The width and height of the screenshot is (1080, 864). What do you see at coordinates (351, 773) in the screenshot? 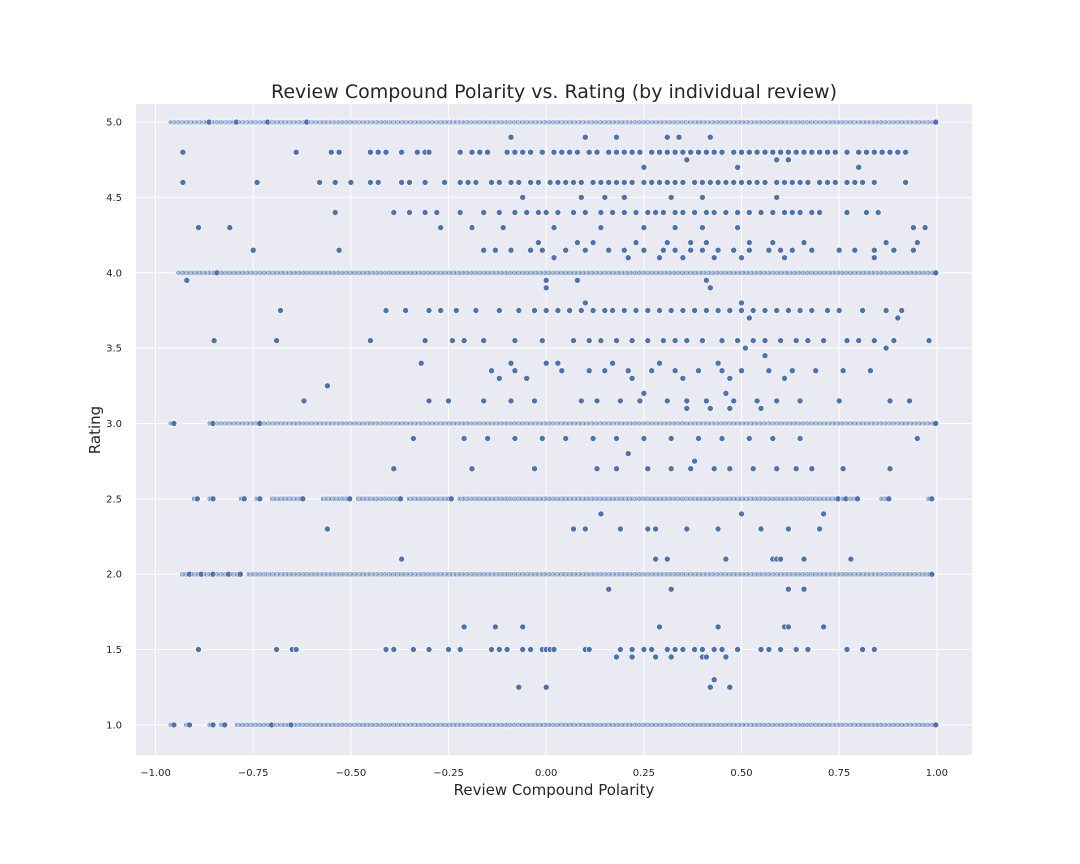
I see `x-tick-label: −0.50` at bounding box center [351, 773].